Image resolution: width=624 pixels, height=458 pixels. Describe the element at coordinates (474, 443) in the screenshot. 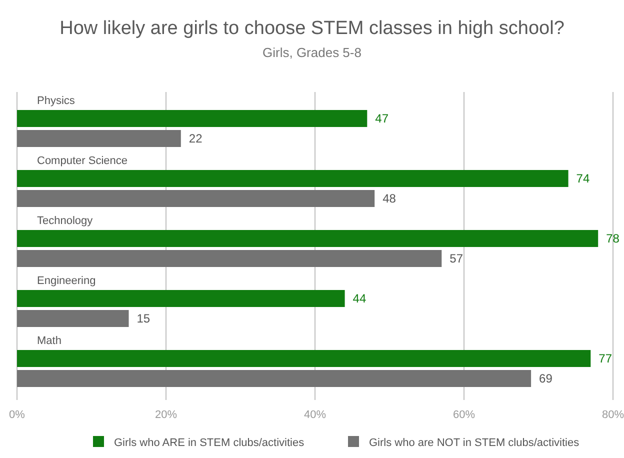

I see `legend-label: Girls who are NOT in STEM clubs/activities` at that location.